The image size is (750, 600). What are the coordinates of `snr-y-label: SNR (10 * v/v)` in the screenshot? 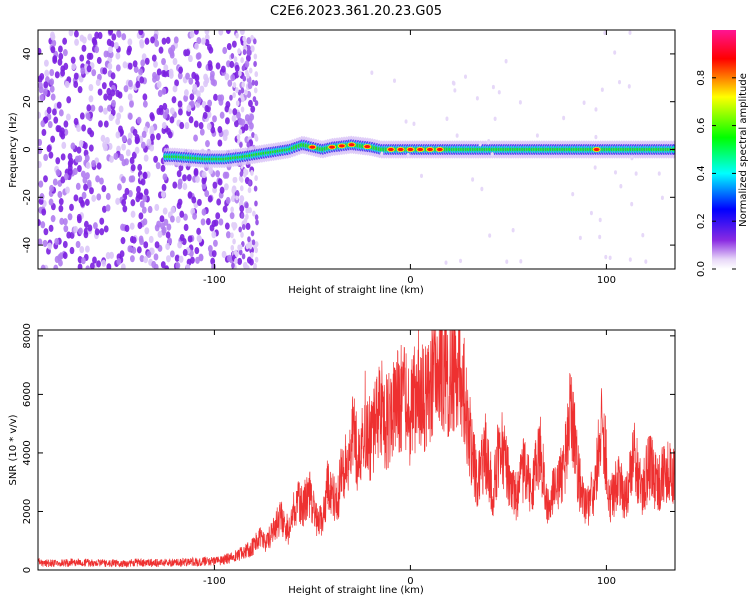 It's located at (13, 449).